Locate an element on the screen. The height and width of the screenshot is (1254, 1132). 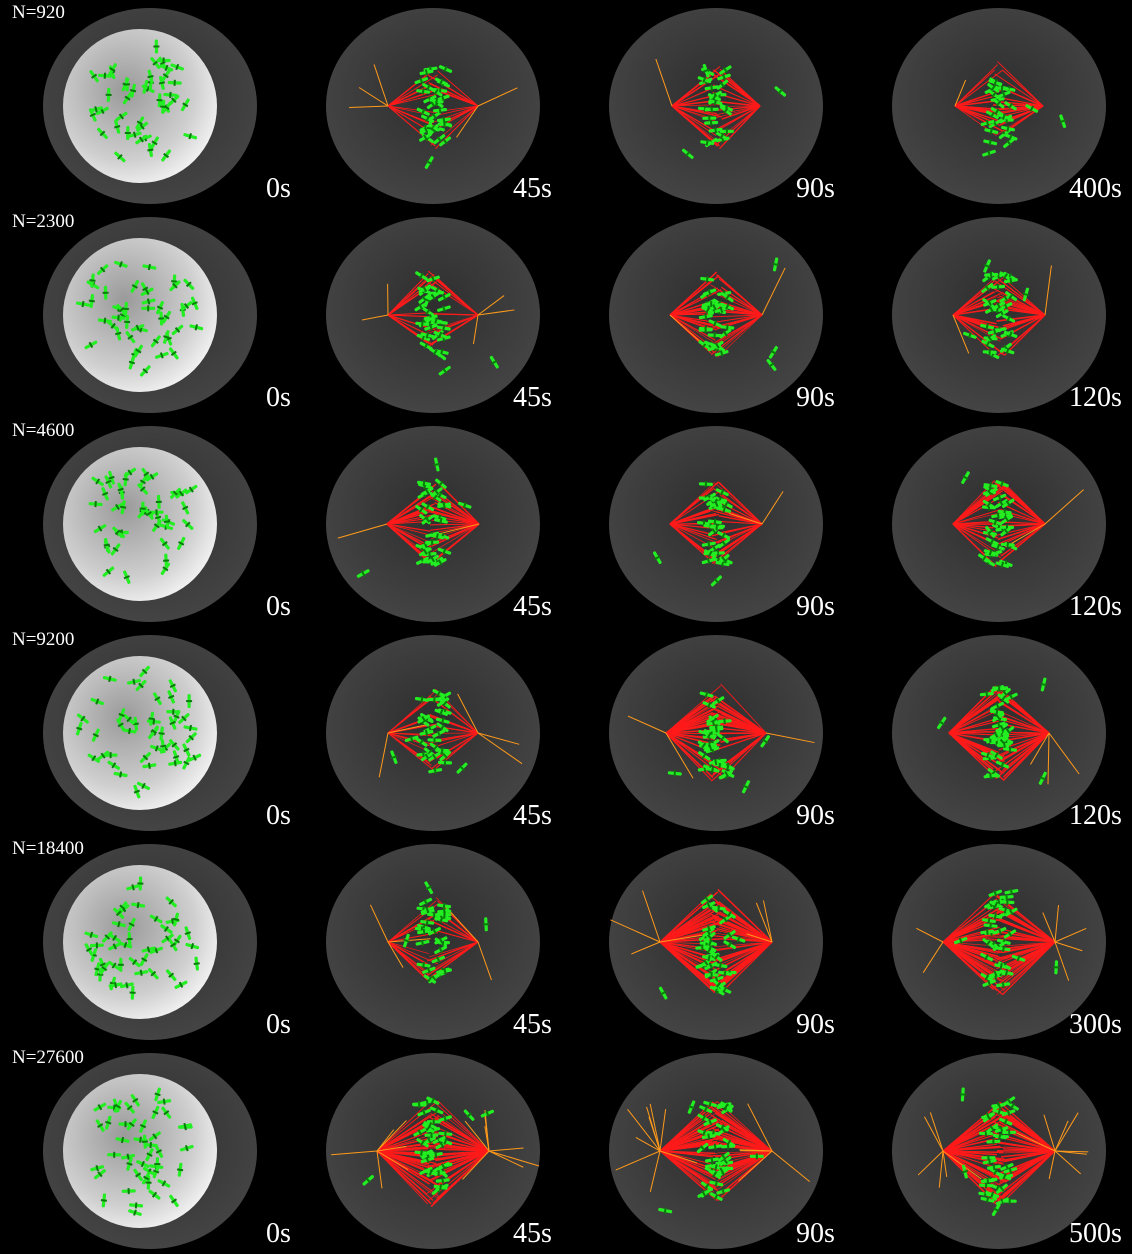
simulation-panel: 500s is located at coordinates (990, 1149).